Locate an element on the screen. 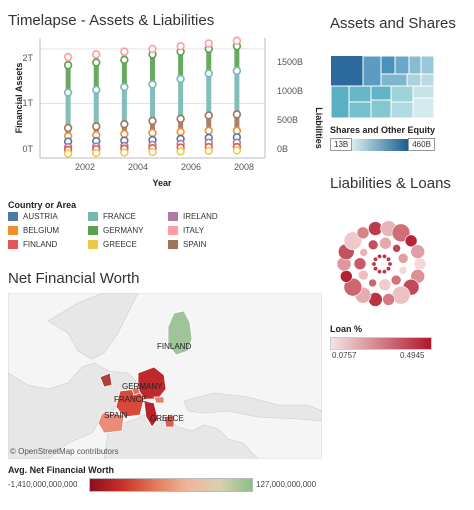 Image resolution: width=474 pixels, height=510 pixels. legend-item: ITALY is located at coordinates (186, 230).